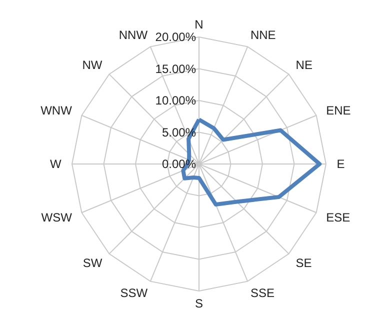  I want to click on y-tick-label: 20.00%, so click(175, 37).